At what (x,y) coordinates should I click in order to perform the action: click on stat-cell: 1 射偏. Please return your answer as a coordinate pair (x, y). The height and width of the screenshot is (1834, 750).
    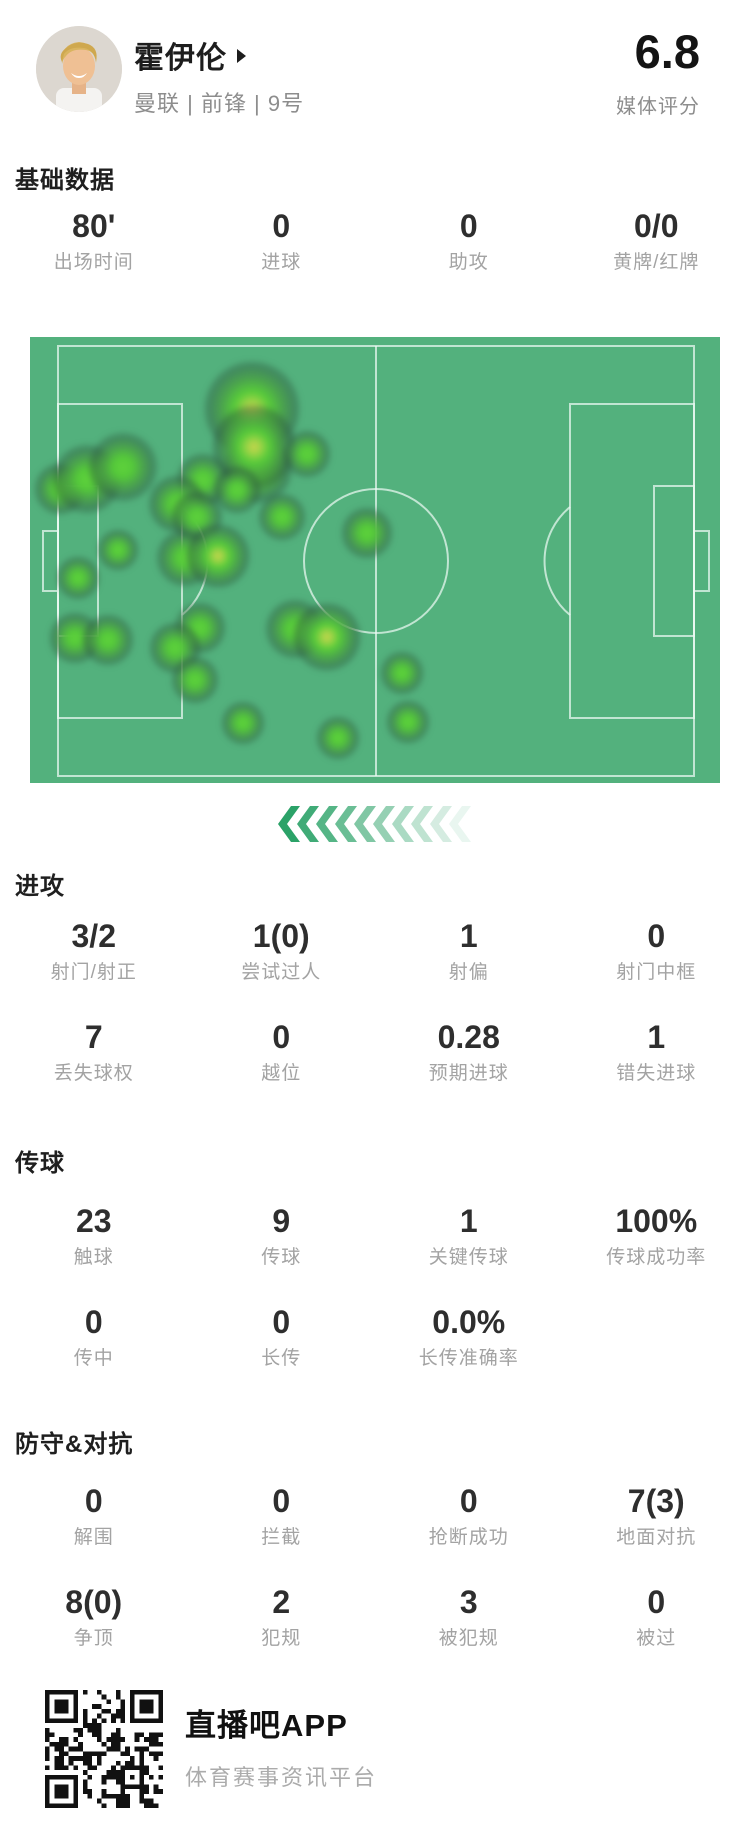
    Looking at the image, I should click on (469, 951).